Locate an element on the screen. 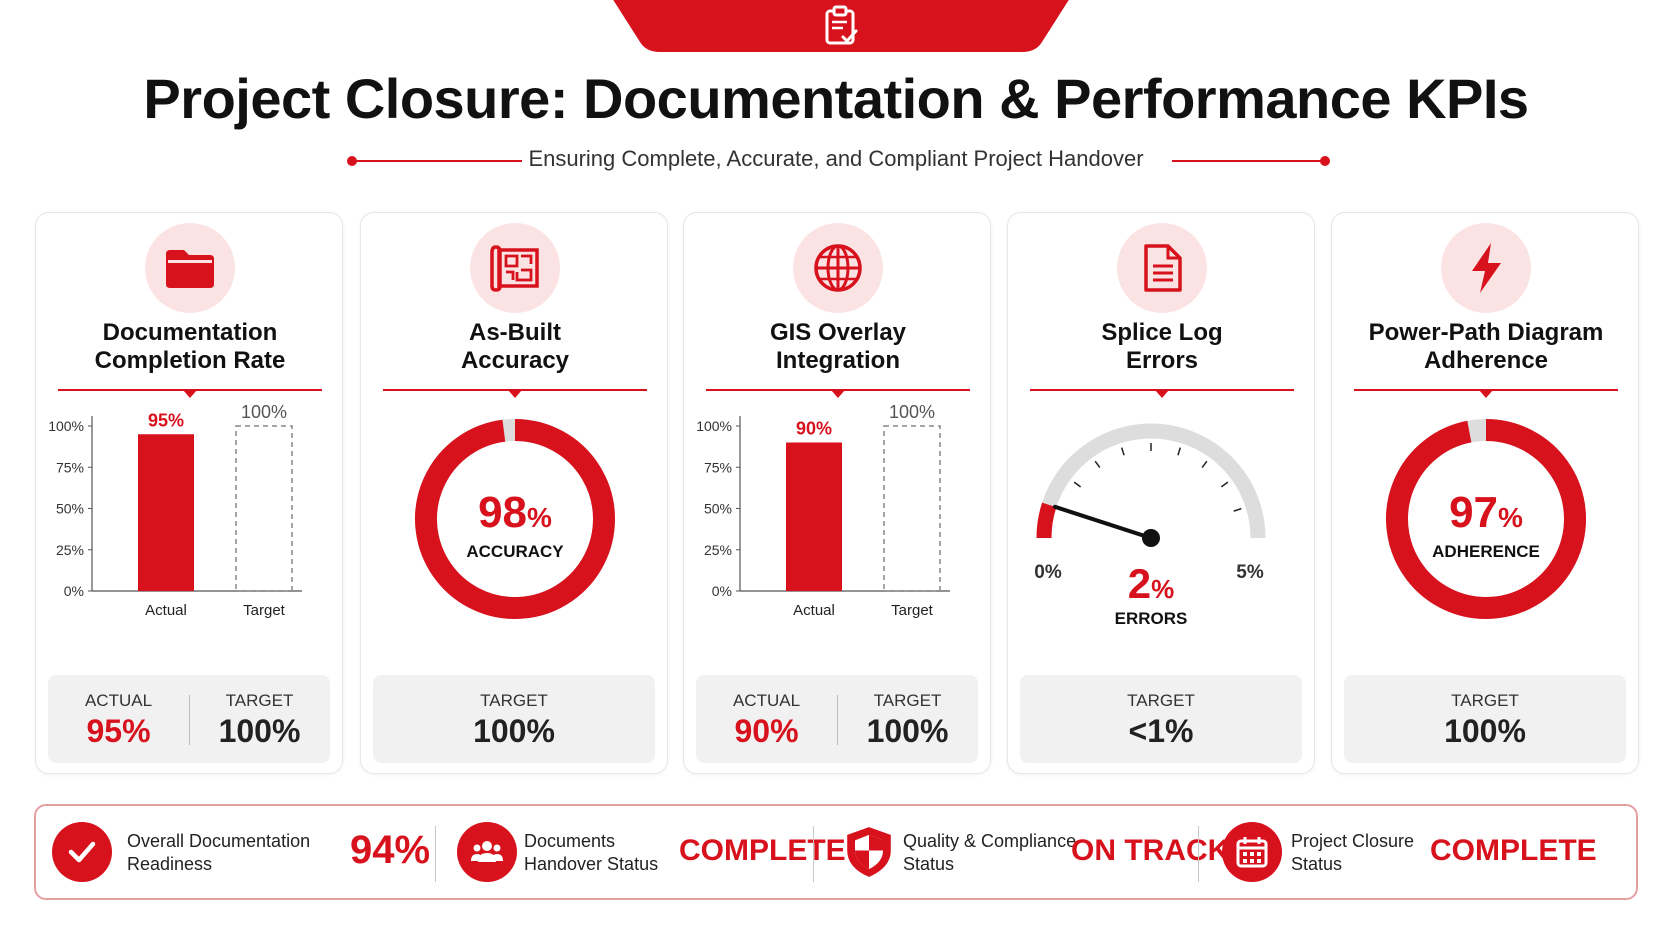 This screenshot has width=1672, height=941. summary-label: Overall Documentation Readiness is located at coordinates (222, 853).